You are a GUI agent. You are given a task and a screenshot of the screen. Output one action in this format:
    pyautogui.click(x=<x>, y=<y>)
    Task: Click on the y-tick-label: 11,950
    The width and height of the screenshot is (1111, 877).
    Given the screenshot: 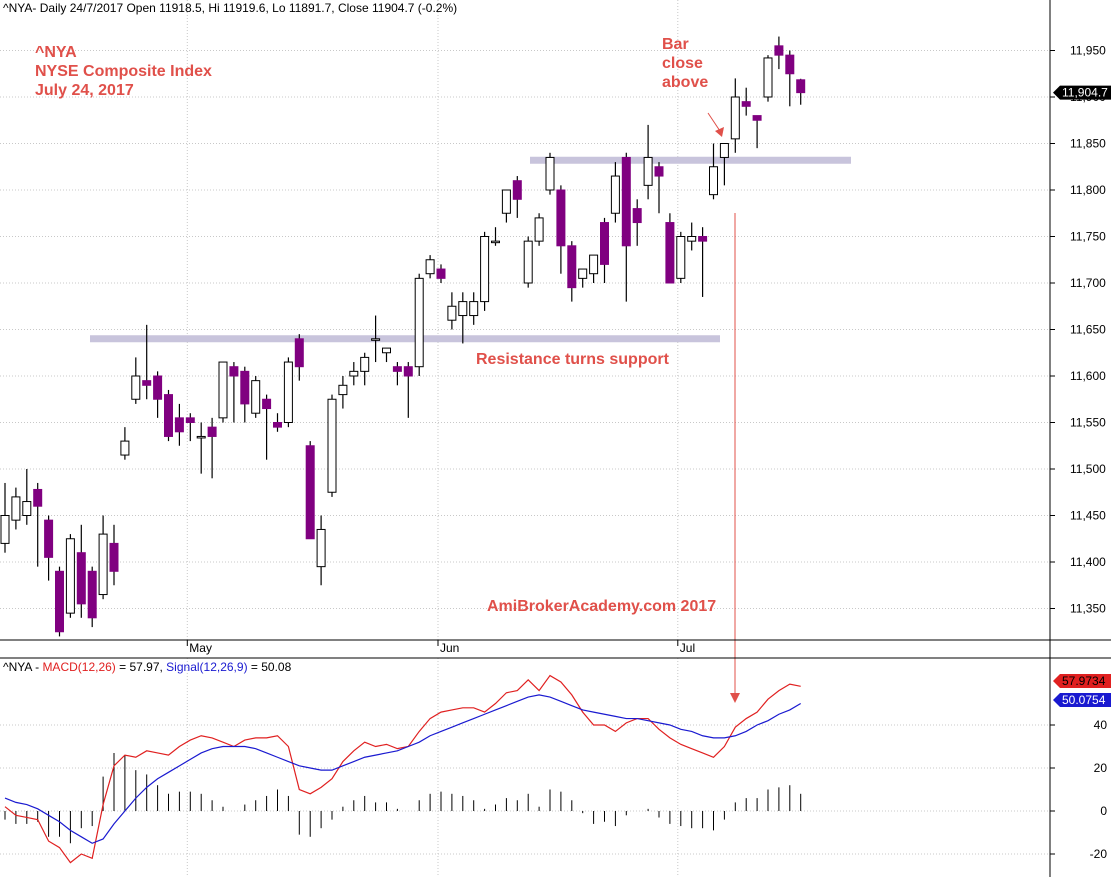 What is the action you would take?
    pyautogui.click(x=1088, y=51)
    